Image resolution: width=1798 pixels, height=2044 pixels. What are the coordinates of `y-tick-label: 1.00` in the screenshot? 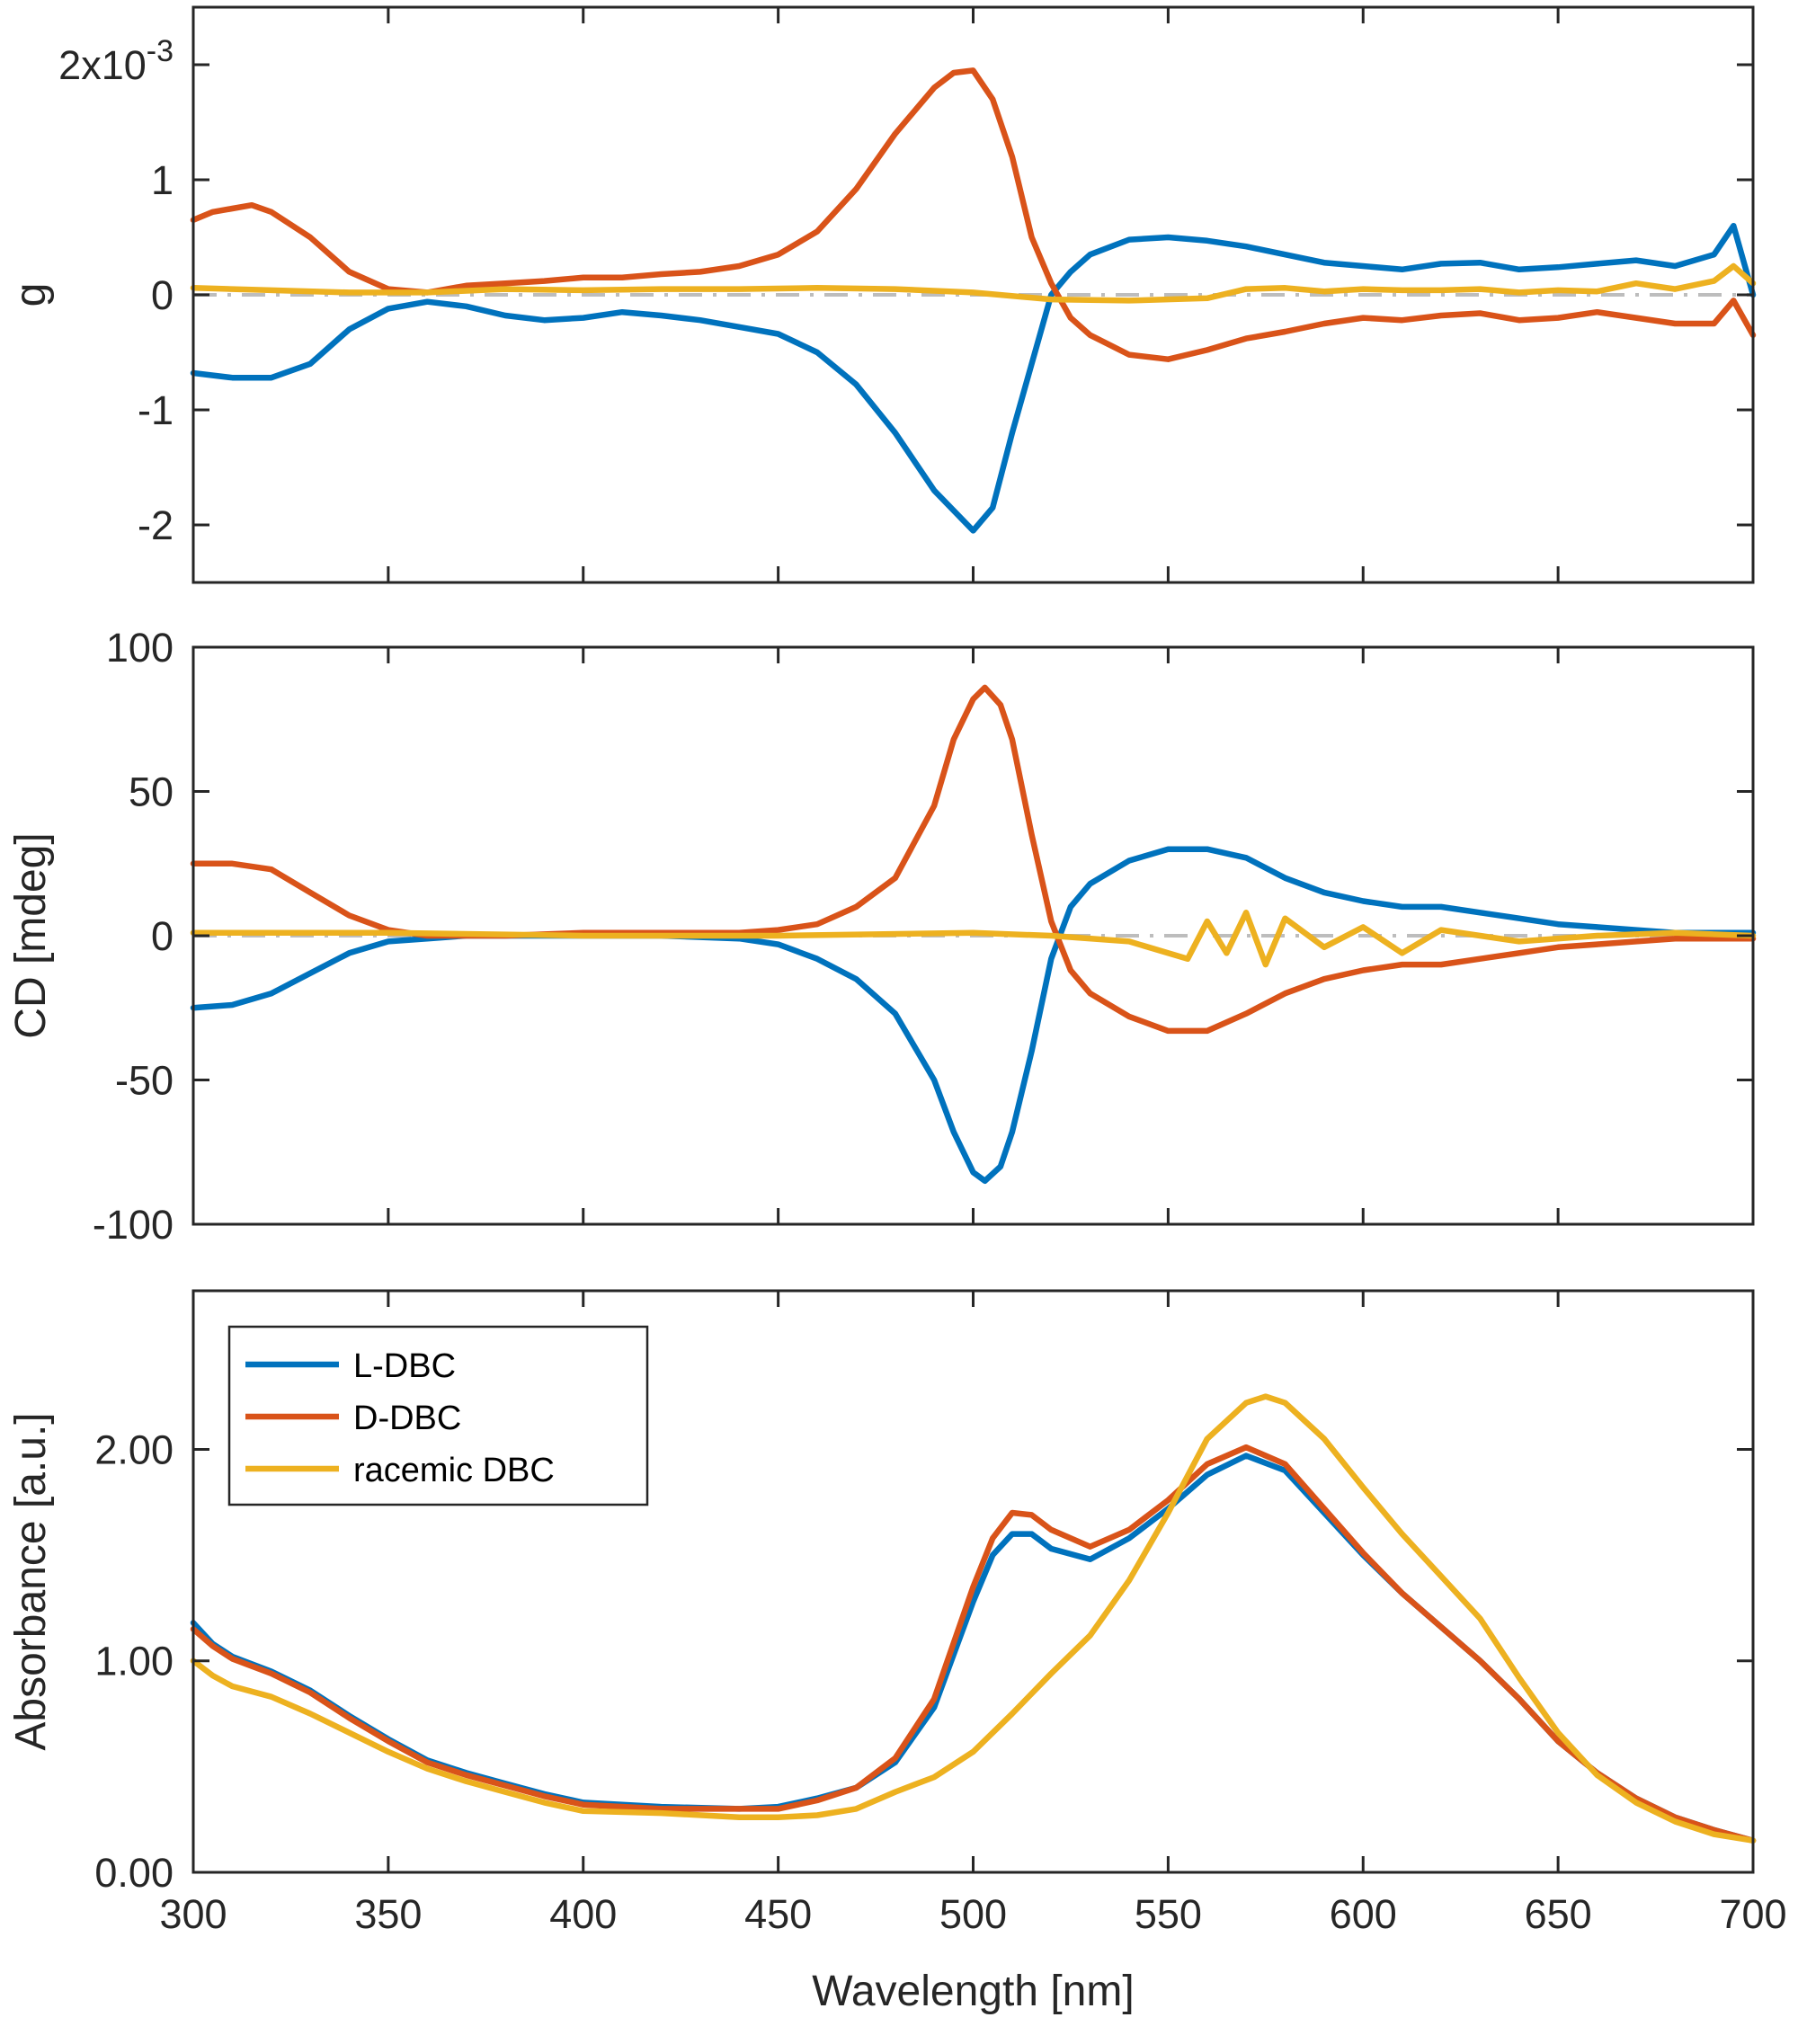 It's located at (134, 1661).